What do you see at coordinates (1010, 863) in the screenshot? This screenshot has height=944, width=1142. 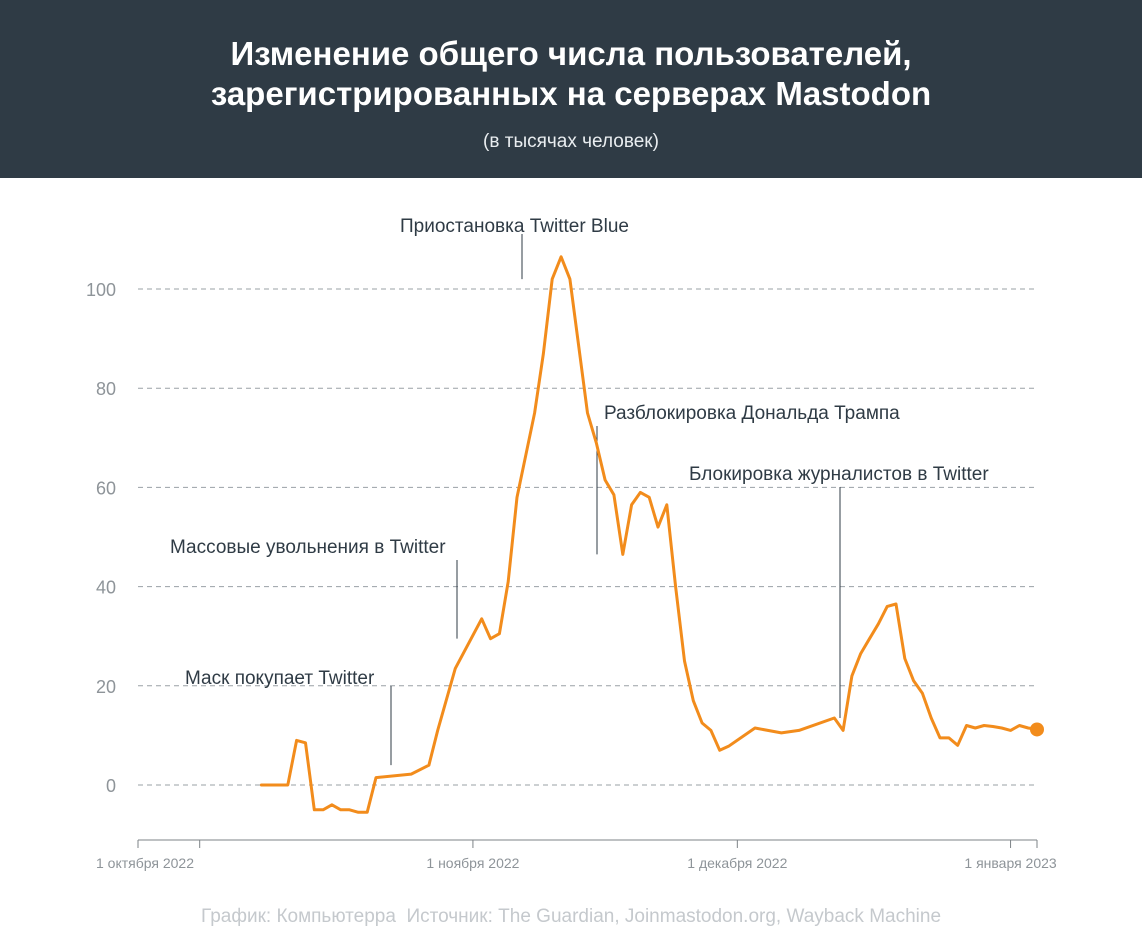 I see `x-tick-label-3: 1 января 2023` at bounding box center [1010, 863].